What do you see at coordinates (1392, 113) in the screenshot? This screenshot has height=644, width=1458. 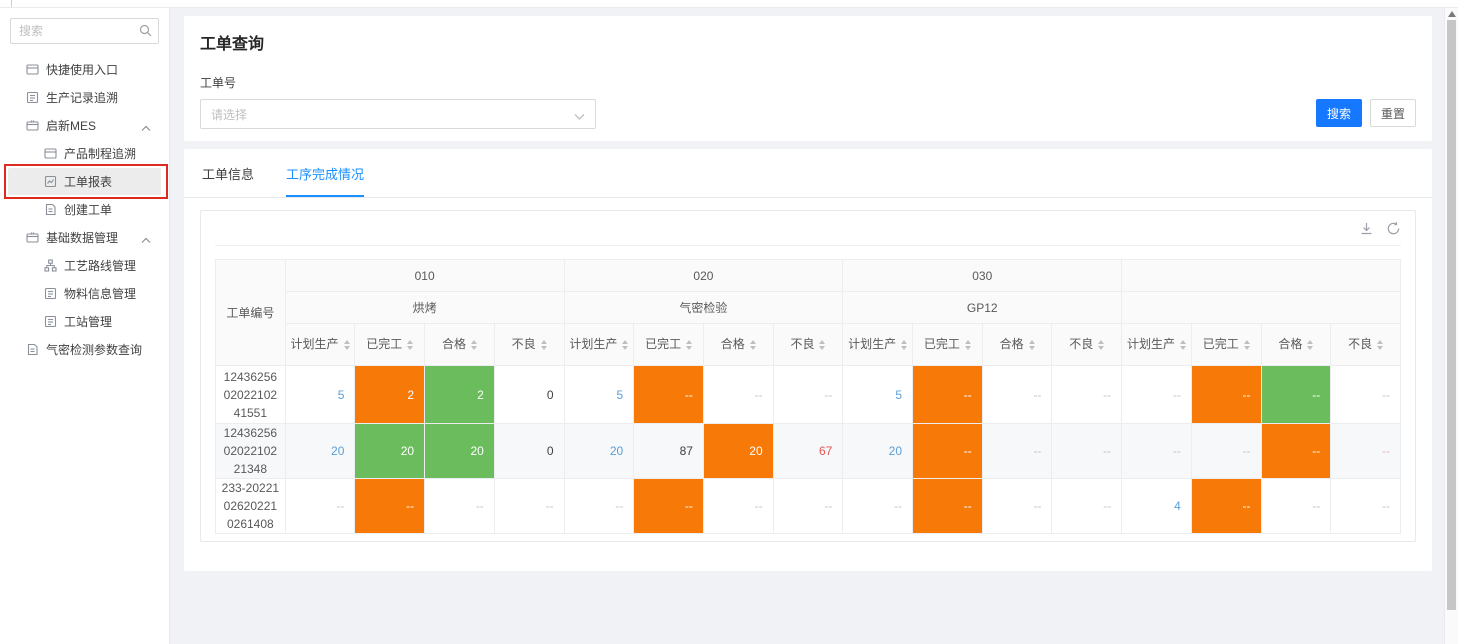 I see `reset-button: 重置` at bounding box center [1392, 113].